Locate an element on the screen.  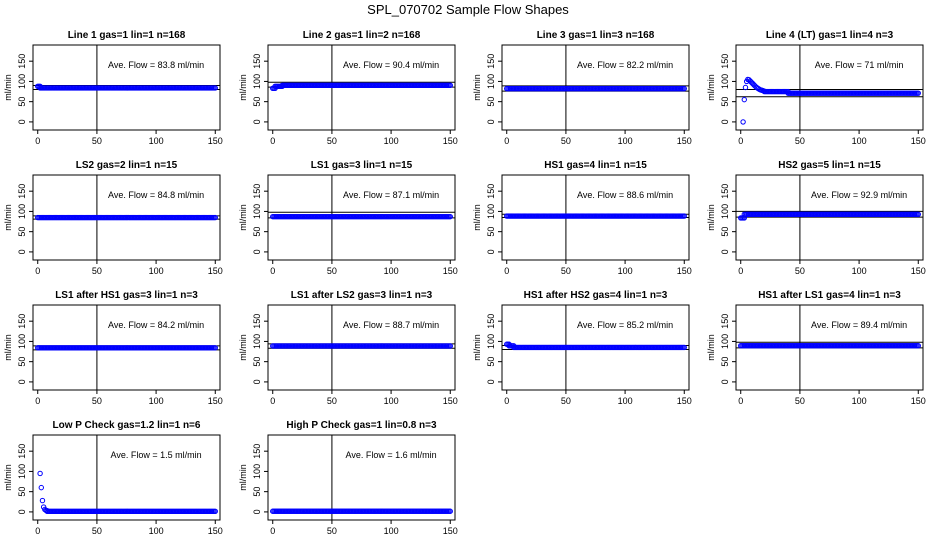
average-flow-annotation: Ave. Flow = 89.4 ml/min is located at coordinates (859, 325).